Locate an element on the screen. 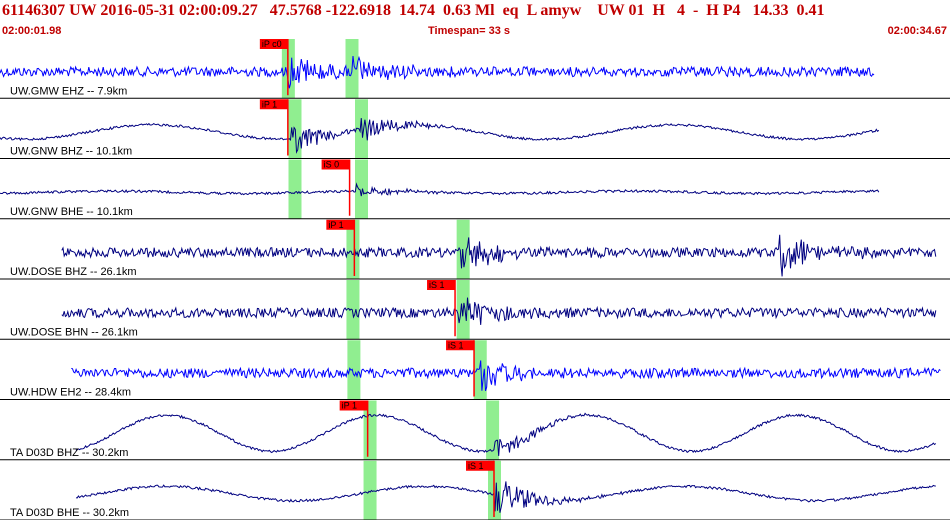 The width and height of the screenshot is (950, 520). pick-label: iS 0 is located at coordinates (332, 165).